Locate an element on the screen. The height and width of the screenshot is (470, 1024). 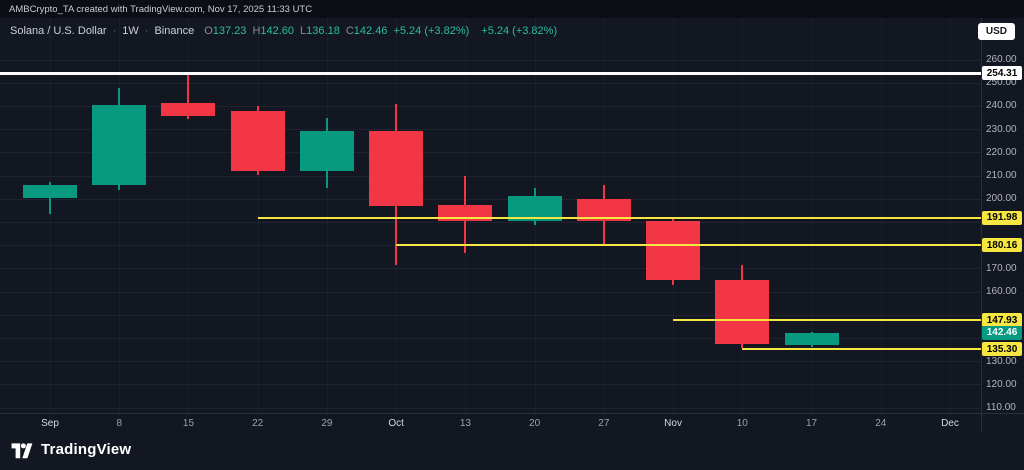
price-axis-separator is located at coordinates (981, 225).